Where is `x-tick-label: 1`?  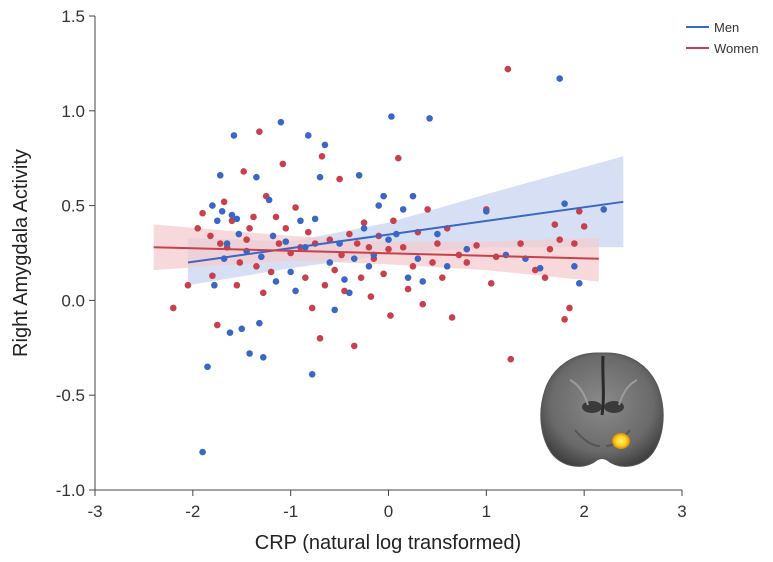
x-tick-label: 1 is located at coordinates (486, 511).